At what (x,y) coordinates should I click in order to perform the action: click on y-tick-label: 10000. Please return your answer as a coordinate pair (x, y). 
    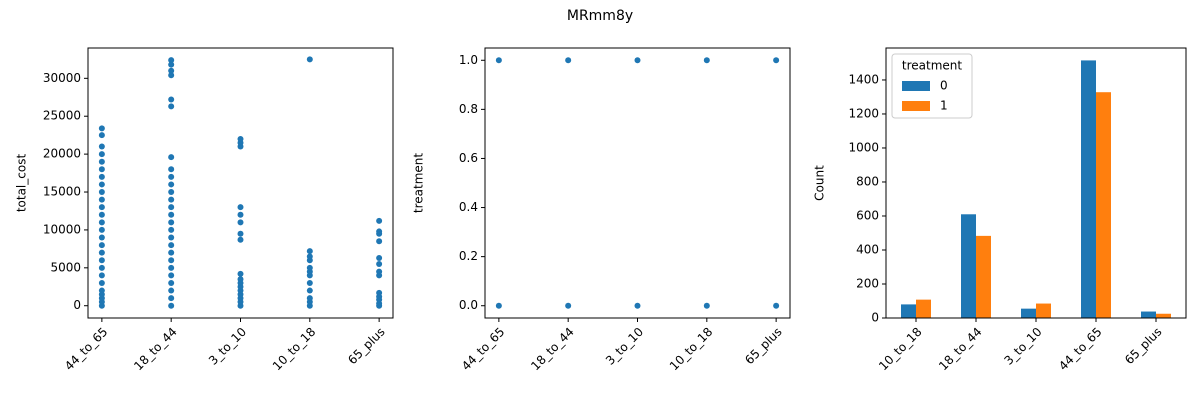
    Looking at the image, I should click on (62, 229).